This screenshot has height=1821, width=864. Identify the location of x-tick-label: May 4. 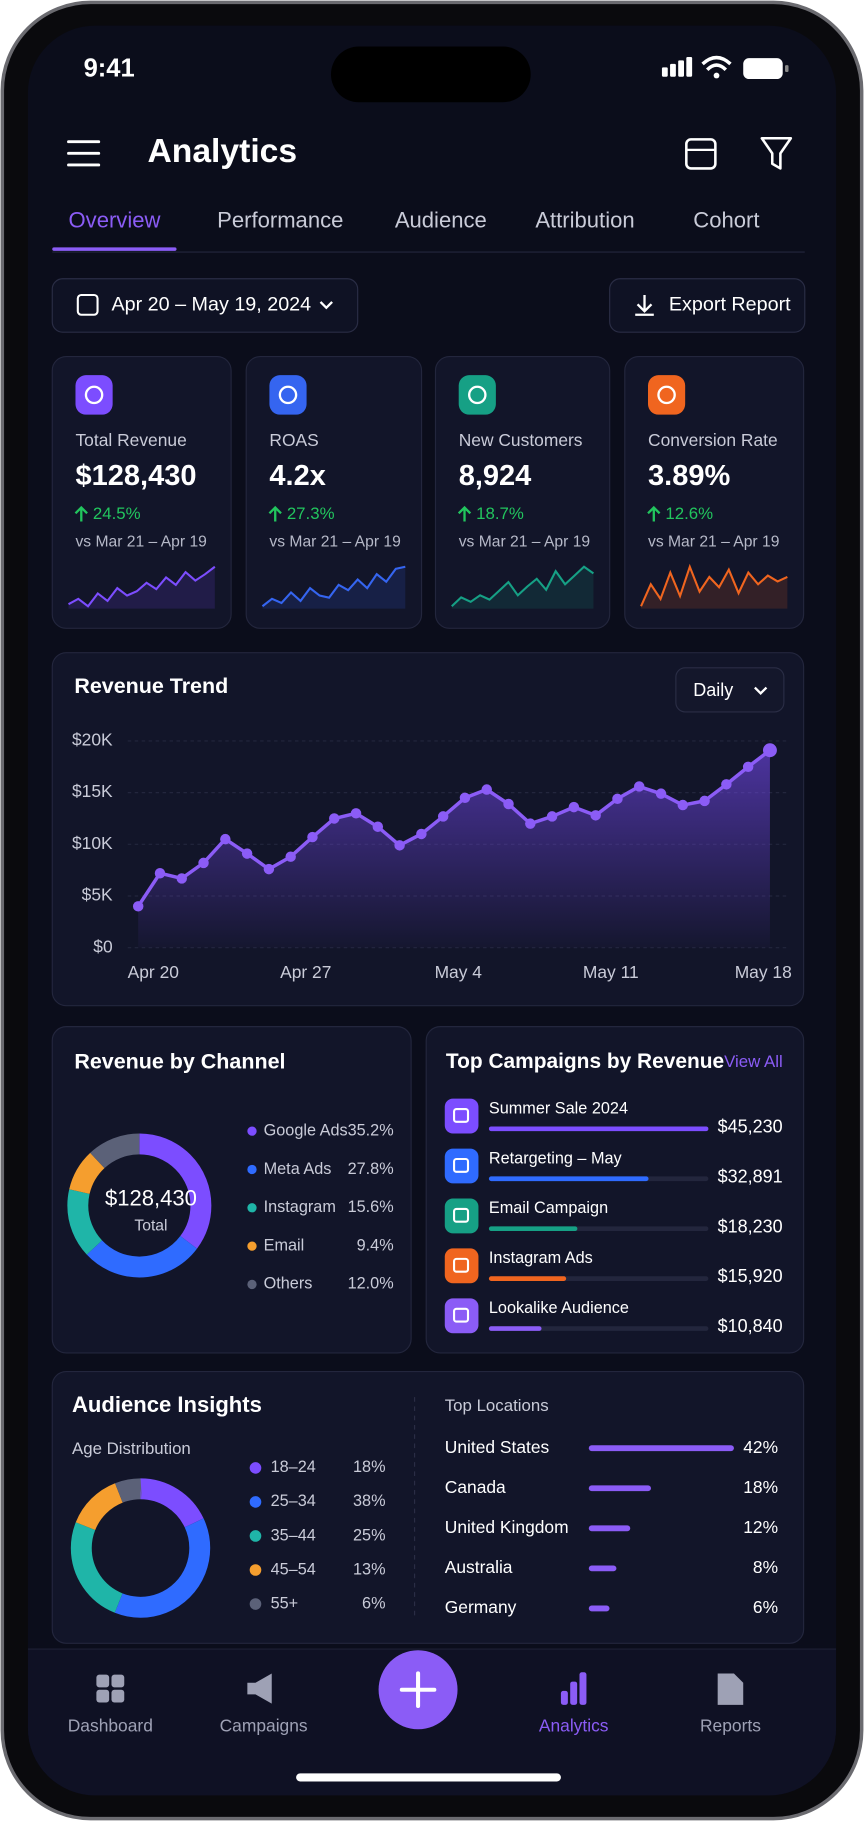
(459, 972).